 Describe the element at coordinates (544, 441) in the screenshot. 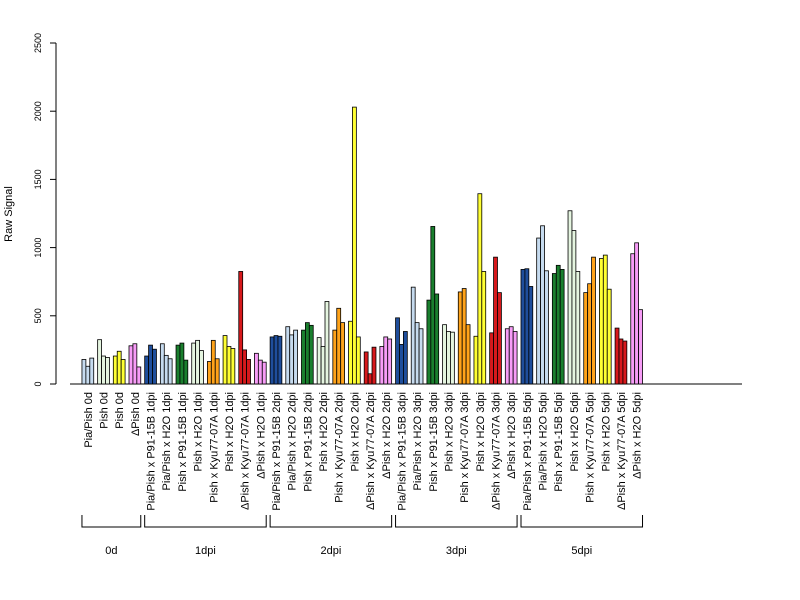

I see `category-label: Pia/Pish x H2O 5dpi` at that location.